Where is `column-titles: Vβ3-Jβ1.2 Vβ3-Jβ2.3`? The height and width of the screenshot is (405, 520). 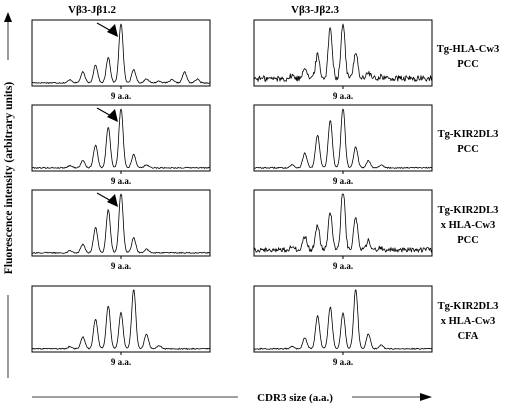 column-titles: Vβ3-Jβ1.2 Vβ3-Jβ2.3 is located at coordinates (203, 10).